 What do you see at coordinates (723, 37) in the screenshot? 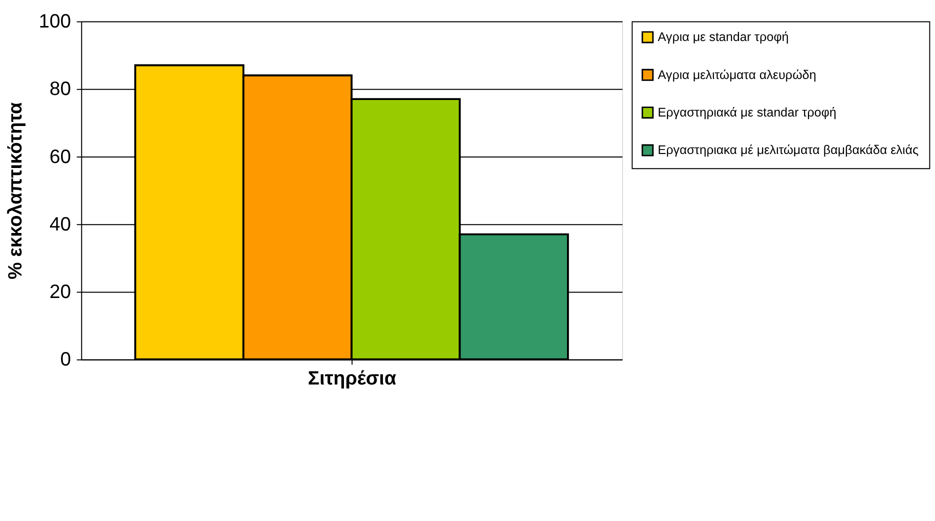
I see `legend-label: Αγρια με standar τροφή` at bounding box center [723, 37].